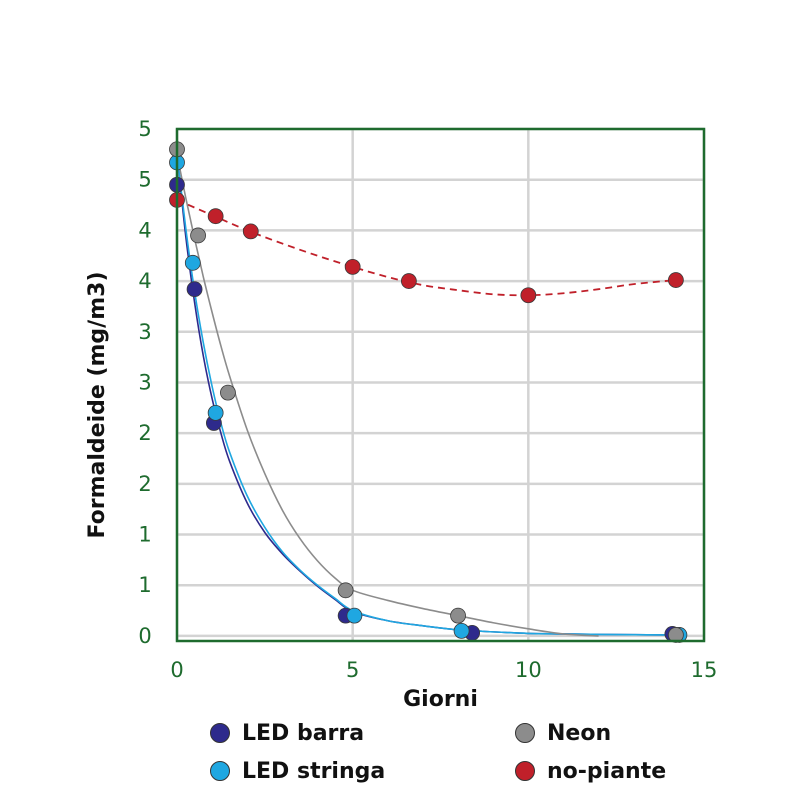  Describe the element at coordinates (440, 699) in the screenshot. I see `x-axis-title: Giorni` at that location.